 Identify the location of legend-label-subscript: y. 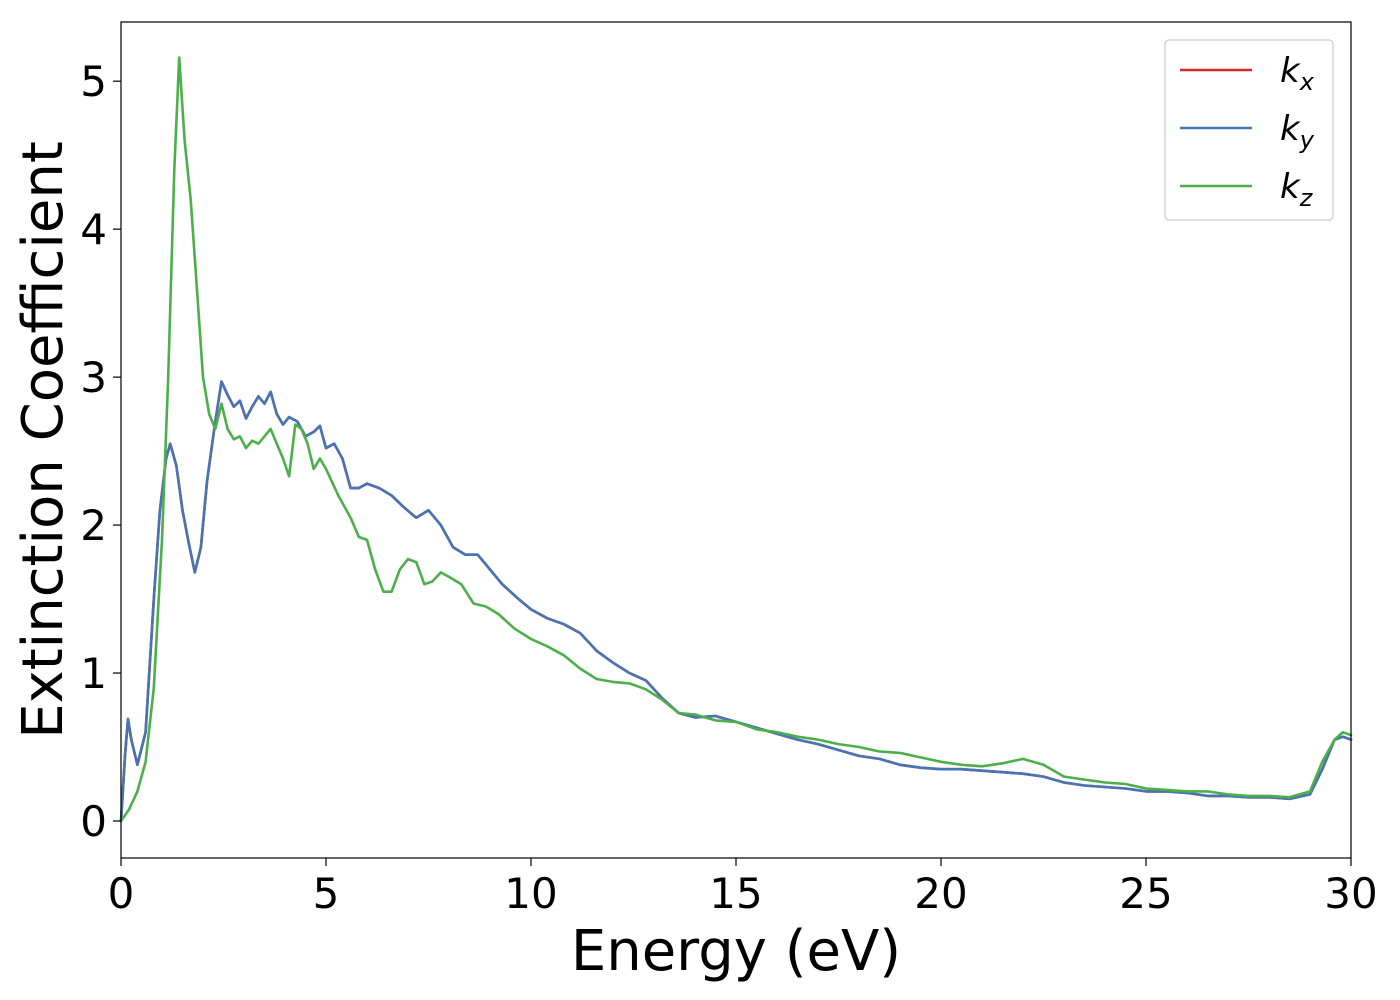
(1307, 140).